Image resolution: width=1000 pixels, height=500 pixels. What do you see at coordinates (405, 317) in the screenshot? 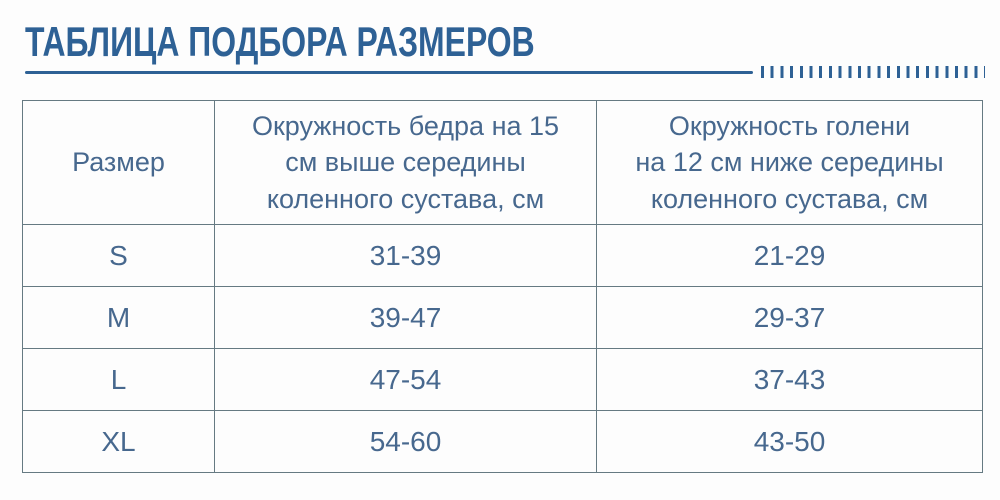
I see `thigh-value-cell: 39-47` at bounding box center [405, 317].